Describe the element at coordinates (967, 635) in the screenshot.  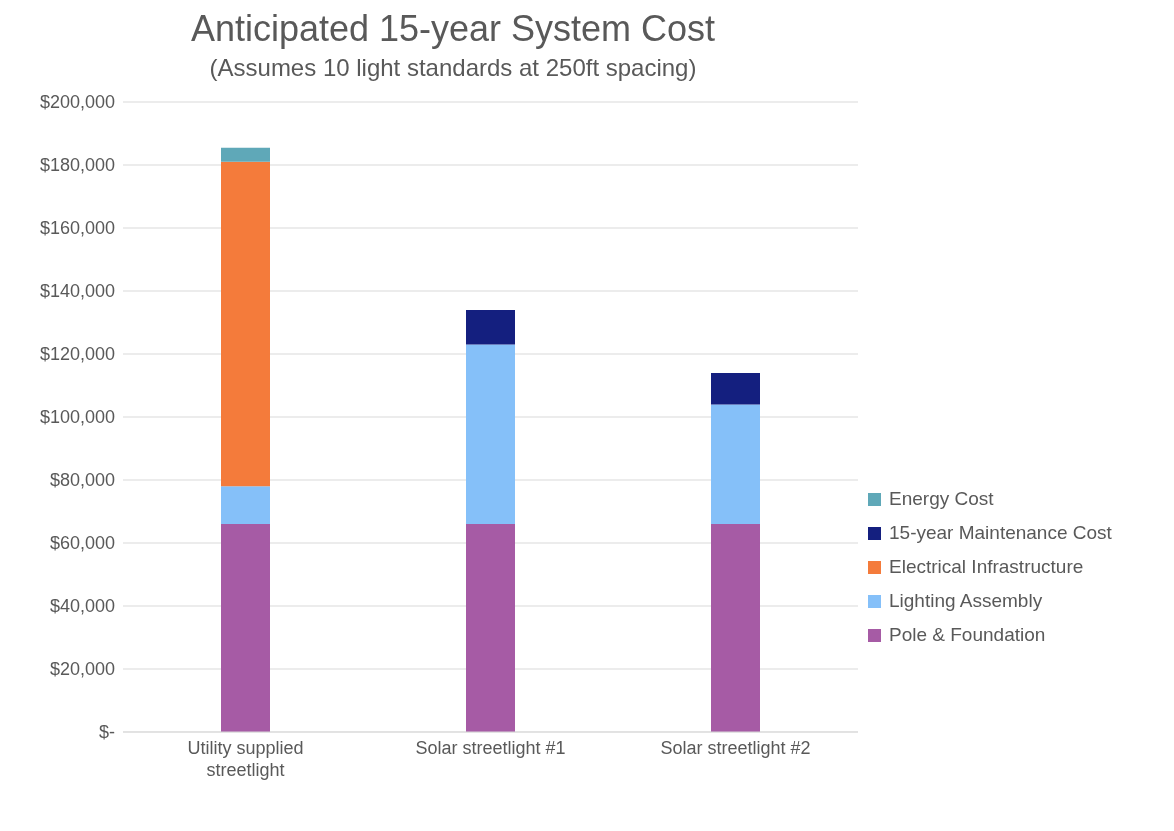
I see `legend-label: Pole & Foundation` at that location.